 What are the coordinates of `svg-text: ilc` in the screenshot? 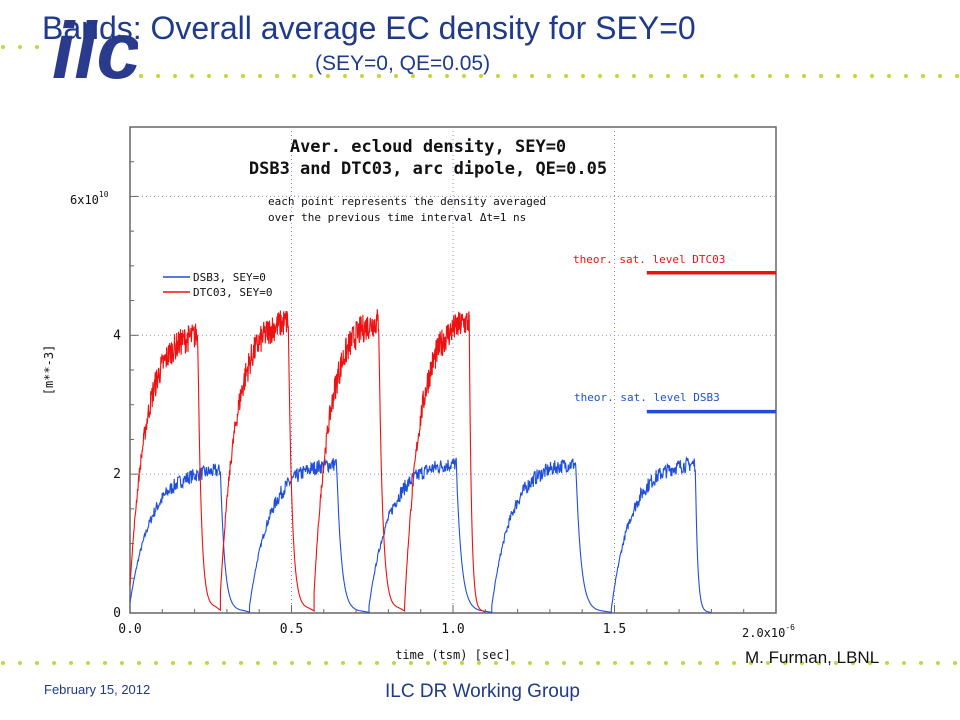 It's located at (95, 47).